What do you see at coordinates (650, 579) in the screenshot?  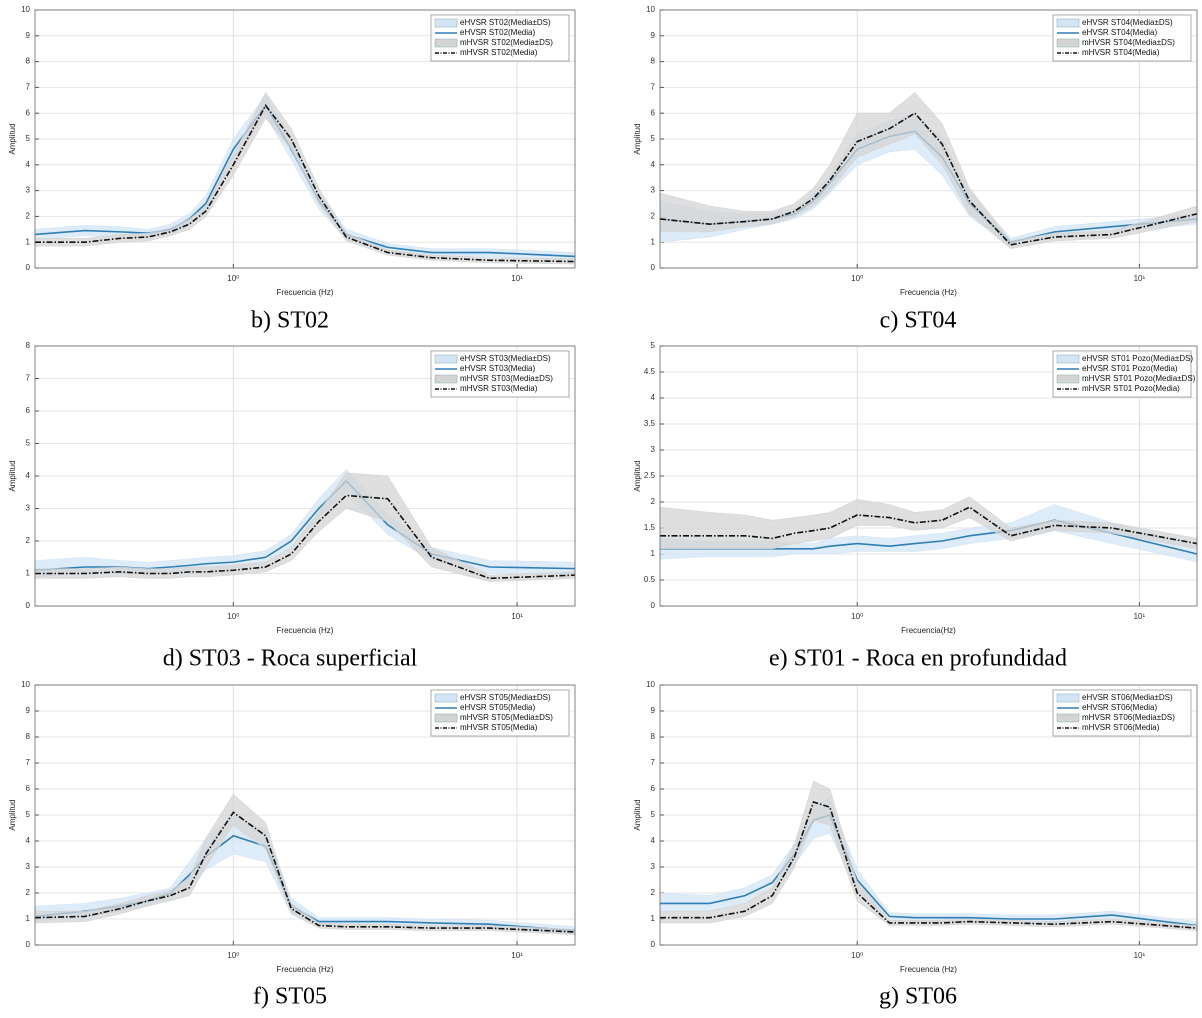 I see `y-tick-label: 0.5` at bounding box center [650, 579].